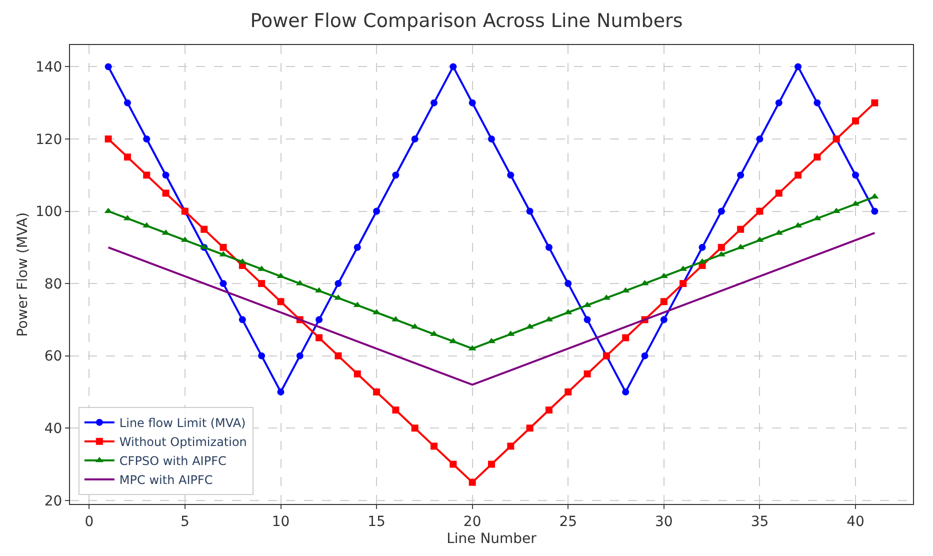 Image resolution: width=933 pixels, height=556 pixels. What do you see at coordinates (664, 522) in the screenshot?
I see `x-tick-label: 30` at bounding box center [664, 522].